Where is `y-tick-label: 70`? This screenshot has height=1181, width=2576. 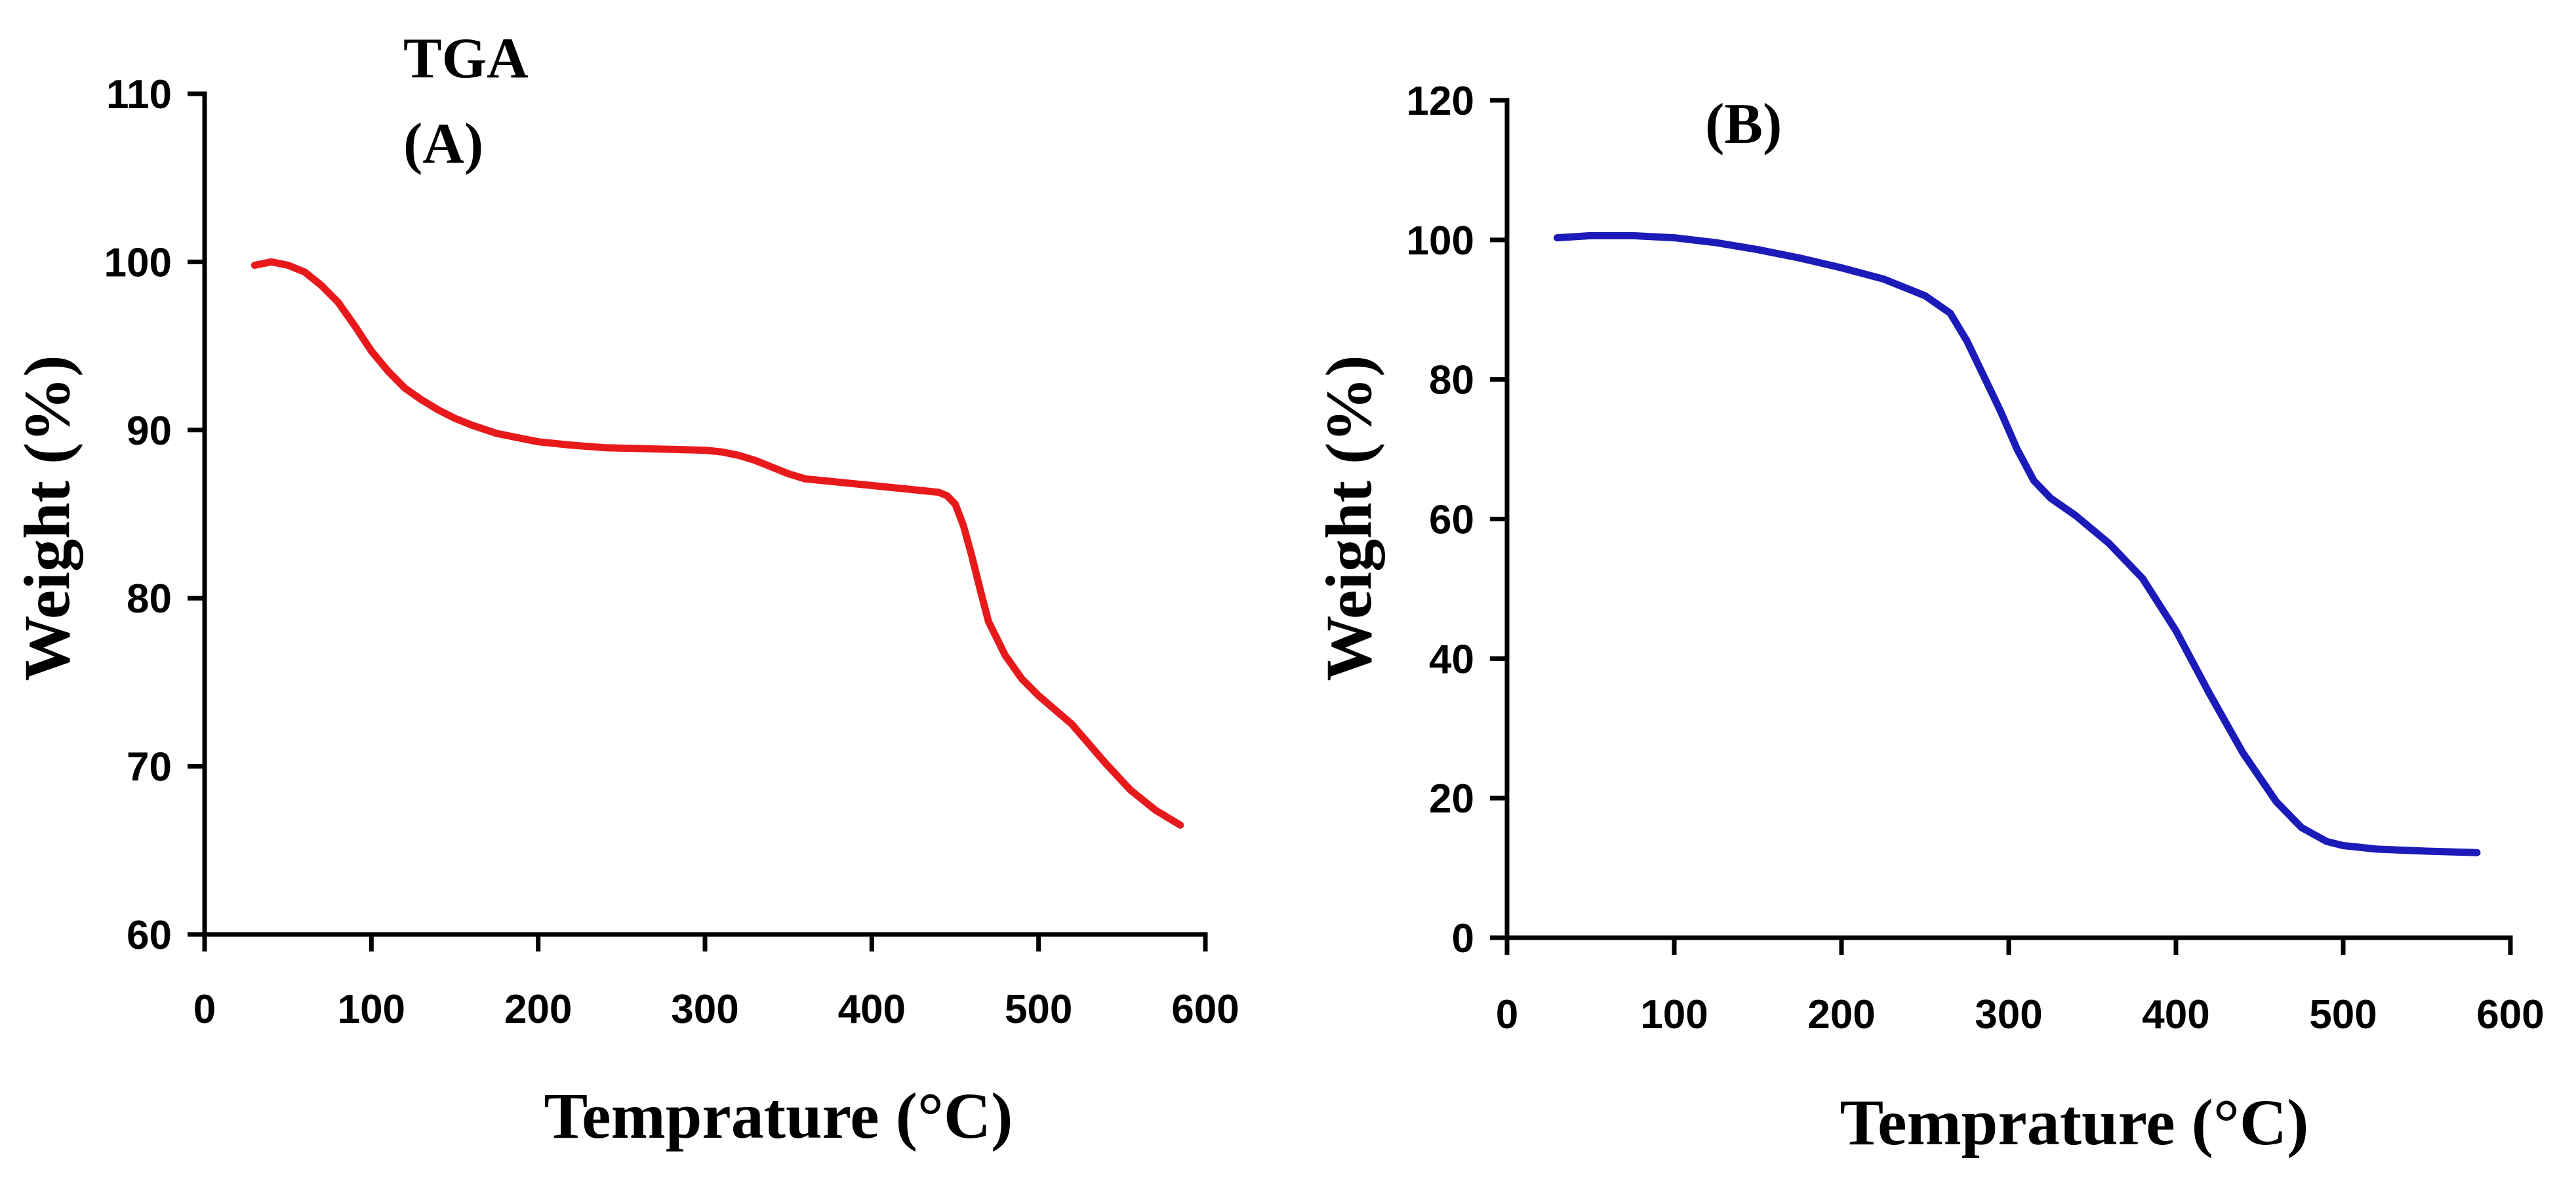
y-tick-label: 70 is located at coordinates (149, 767).